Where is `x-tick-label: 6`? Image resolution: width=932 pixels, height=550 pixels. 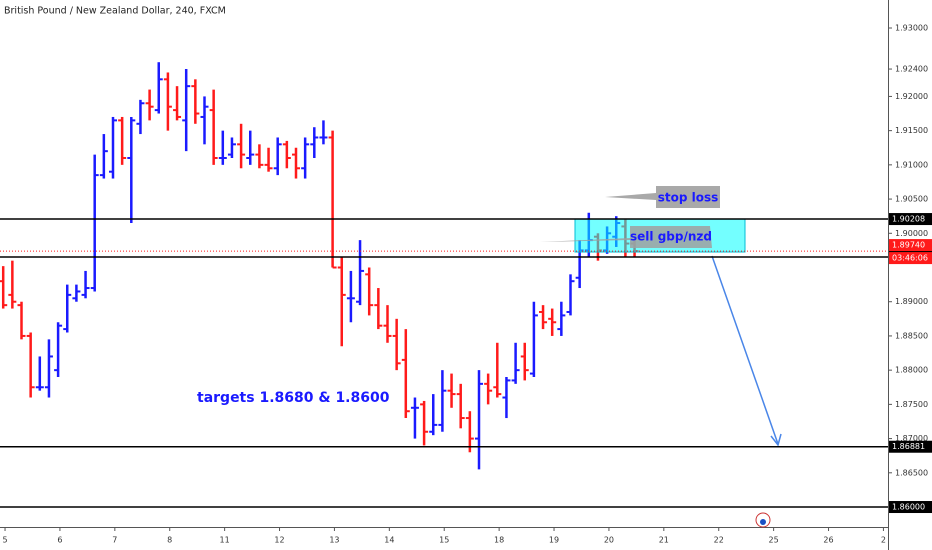 x-tick-label: 6 is located at coordinates (59, 540).